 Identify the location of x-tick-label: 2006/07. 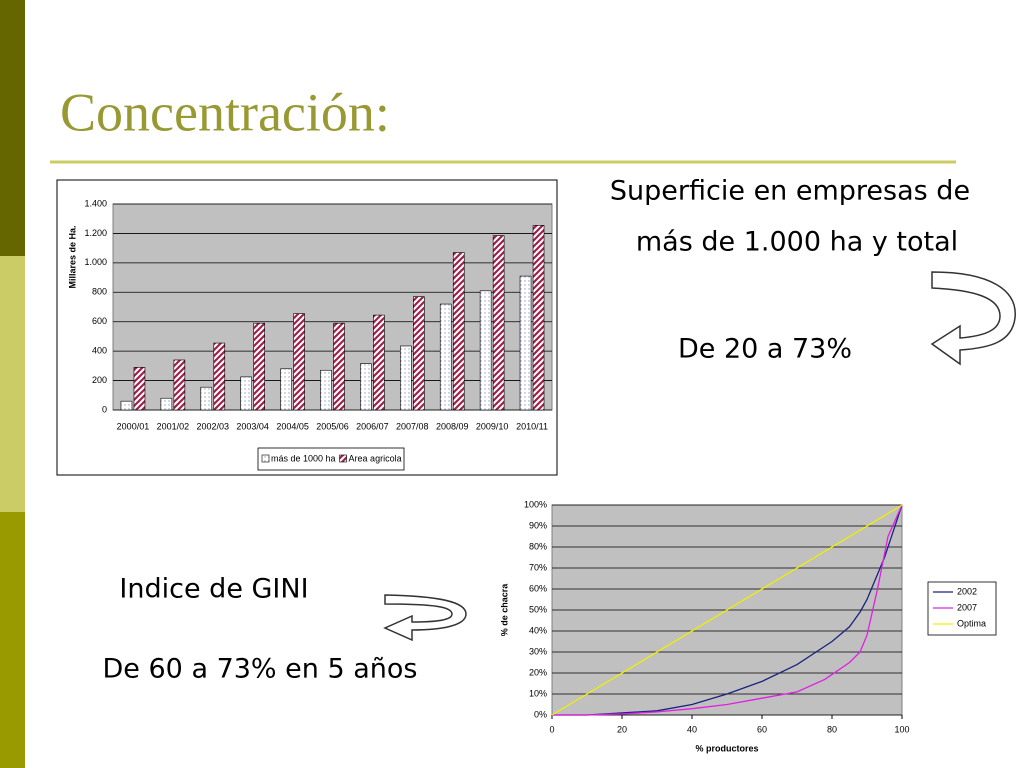
(372, 426).